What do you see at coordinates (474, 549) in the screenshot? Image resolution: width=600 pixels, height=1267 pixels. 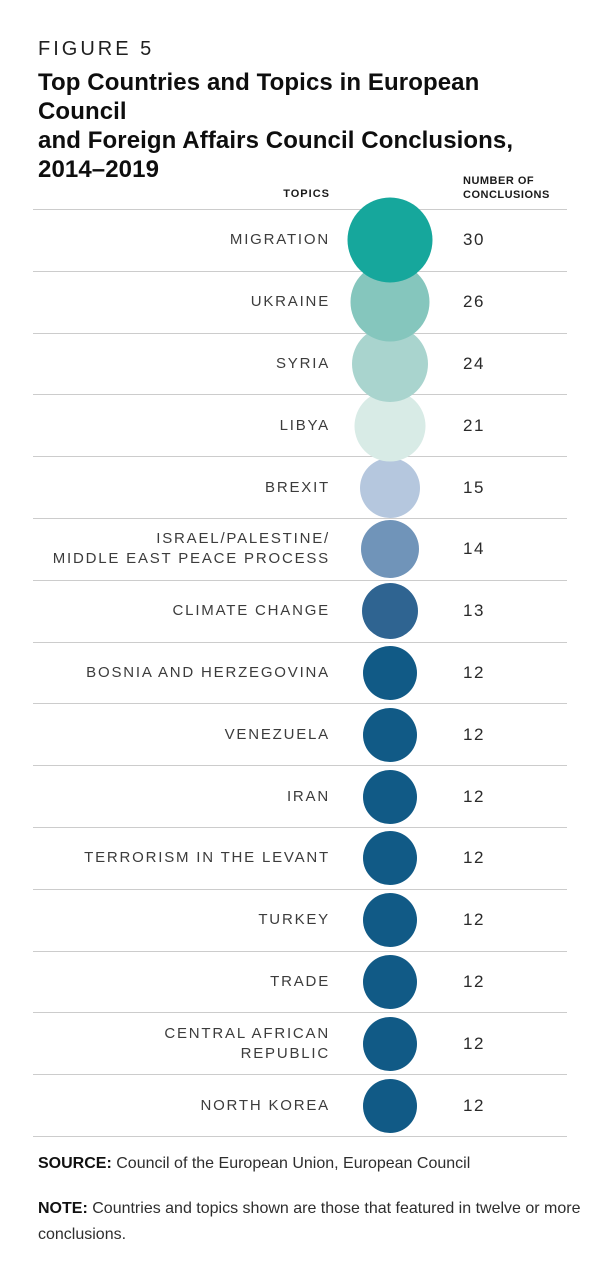 I see `conclusions-count: 14` at bounding box center [474, 549].